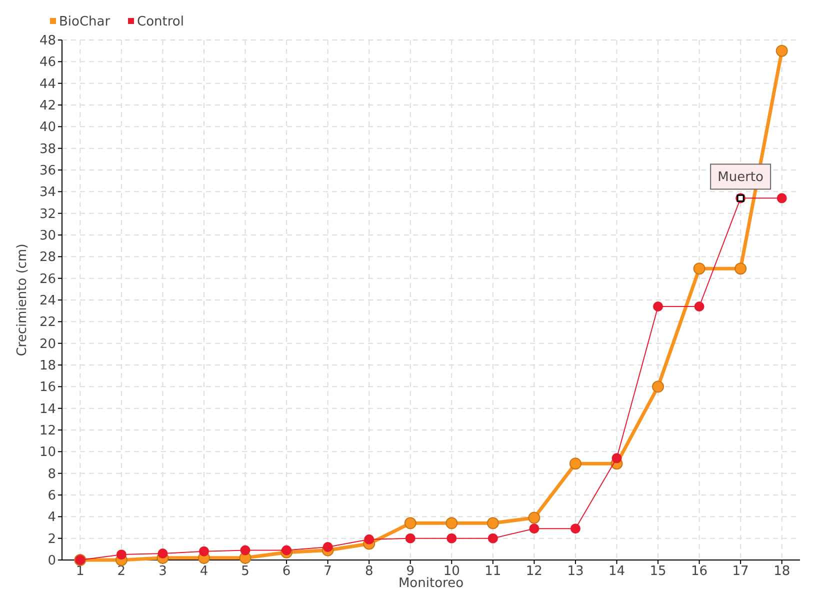 This screenshot has width=820, height=600. What do you see at coordinates (85, 22) in the screenshot?
I see `legend-label: BioChar` at bounding box center [85, 22].